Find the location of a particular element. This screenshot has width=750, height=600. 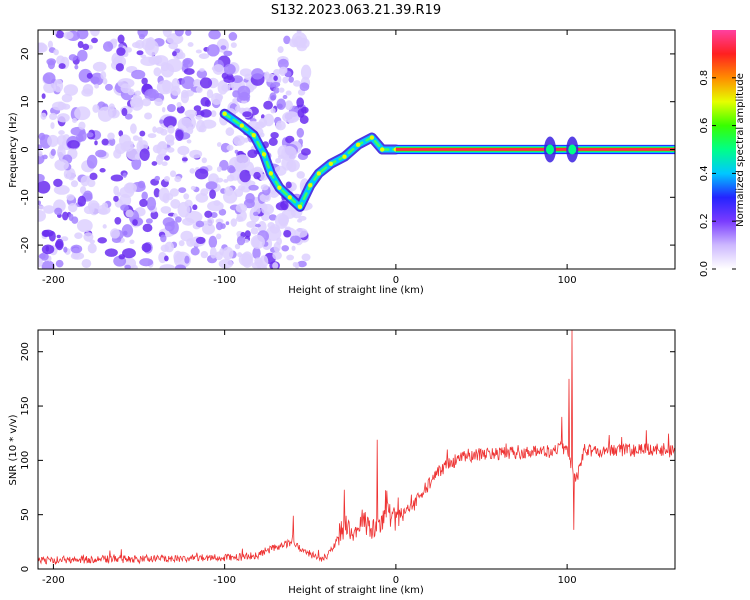

snr-xlabel: Height of straight line (km) is located at coordinates (356, 590).